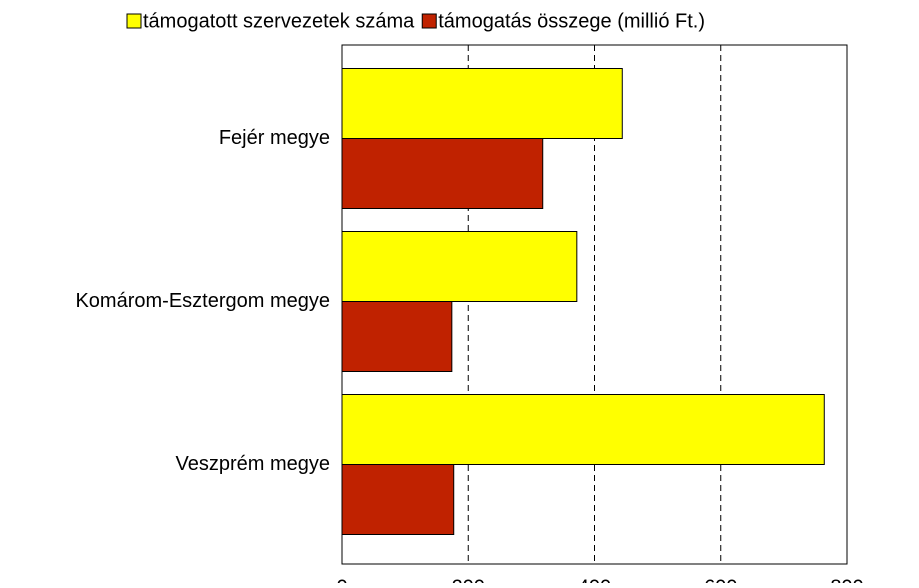 This screenshot has width=919, height=588. I want to click on x-tick-label: 600, so click(720, 579).